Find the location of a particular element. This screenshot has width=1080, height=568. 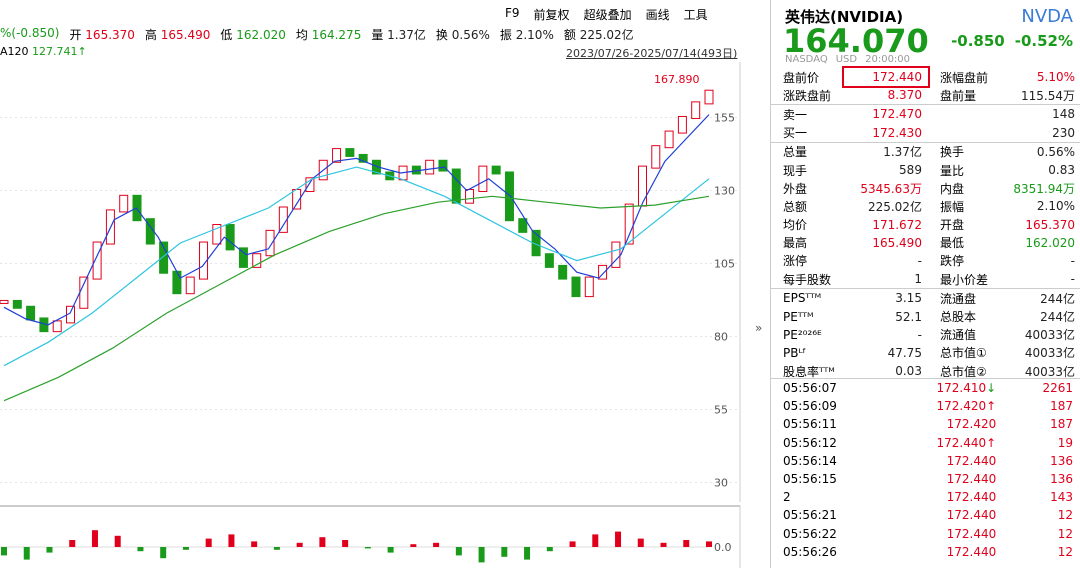

quote-value: 172.440 is located at coordinates (886, 77).